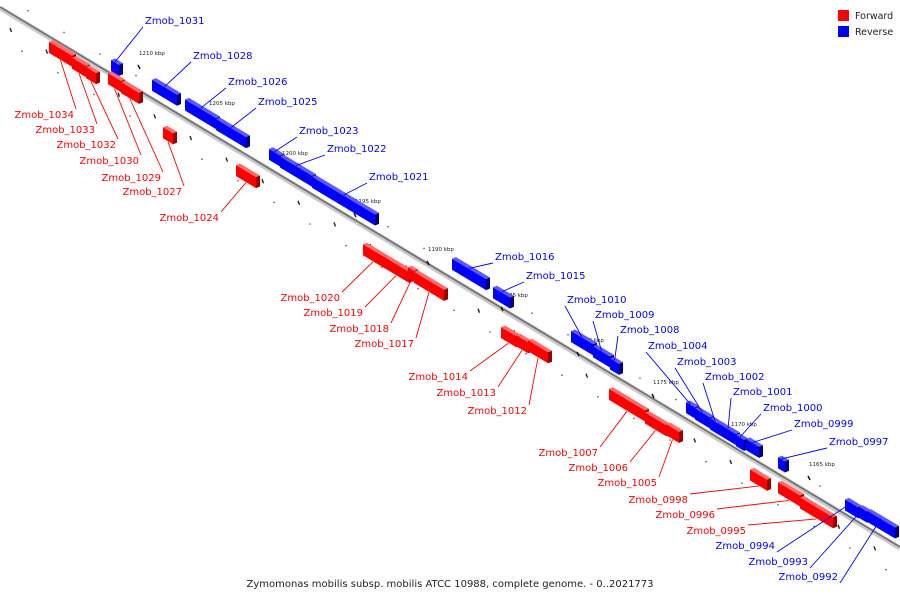 Image resolution: width=900 pixels, height=600 pixels. What do you see at coordinates (843, 31) in the screenshot?
I see `legend-reverse-swatch` at bounding box center [843, 31].